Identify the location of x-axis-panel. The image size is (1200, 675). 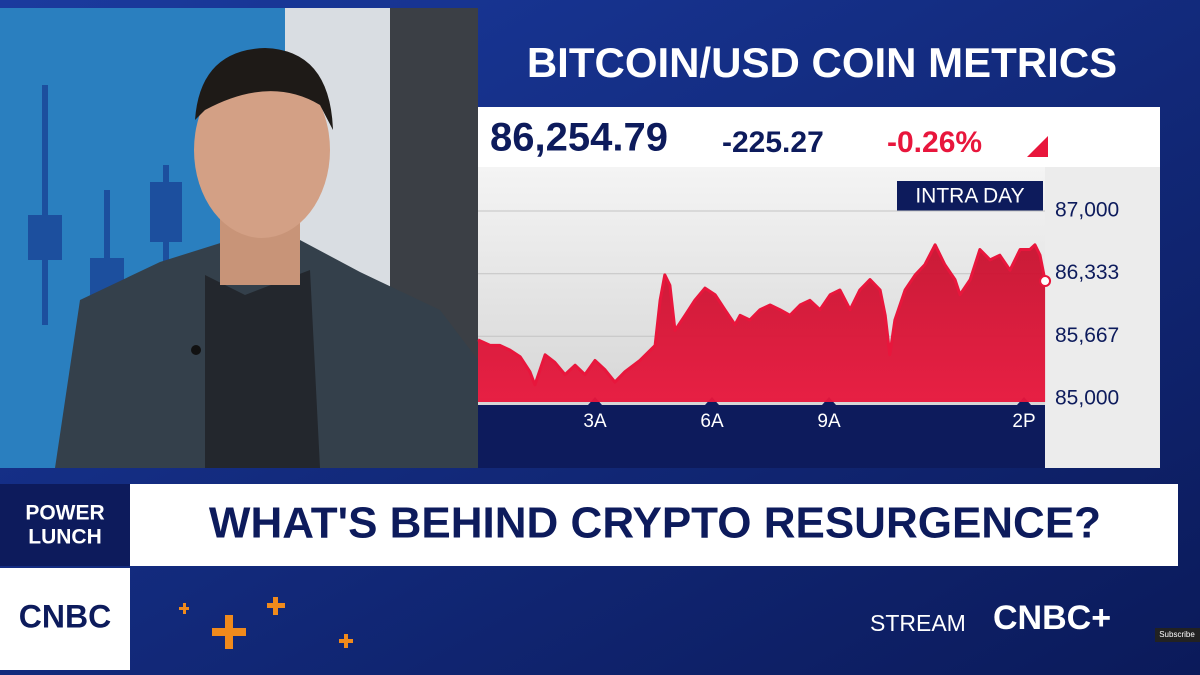
(761, 436).